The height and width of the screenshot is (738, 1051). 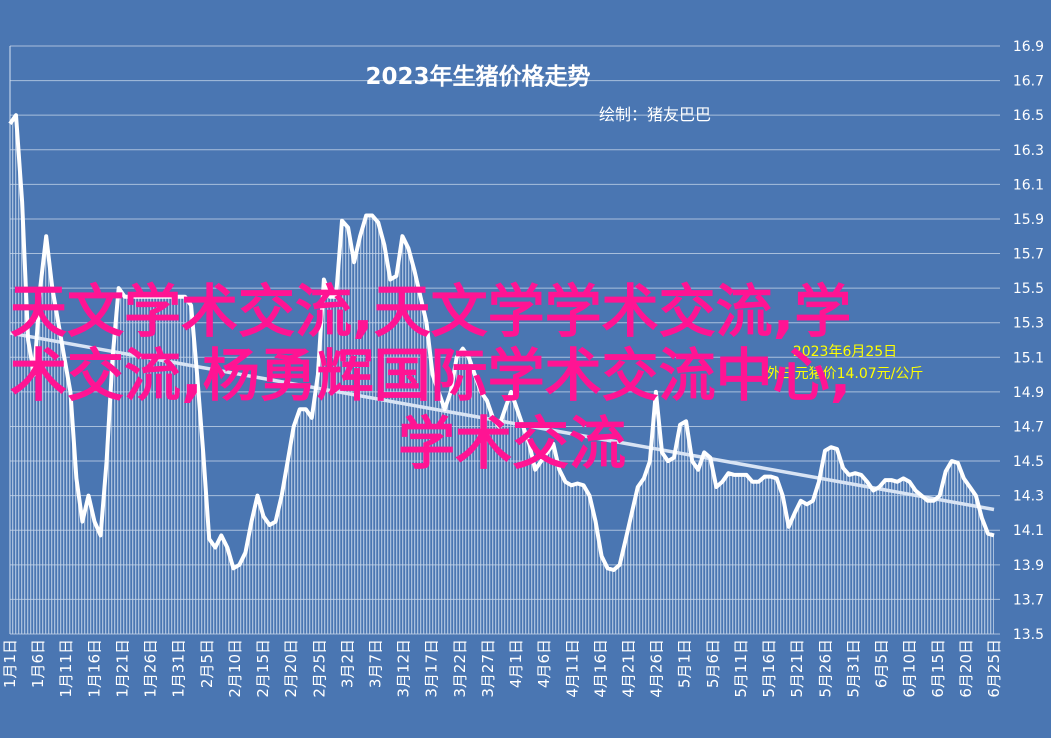 I want to click on y-tick-label: 16.5, so click(x=1028, y=116).